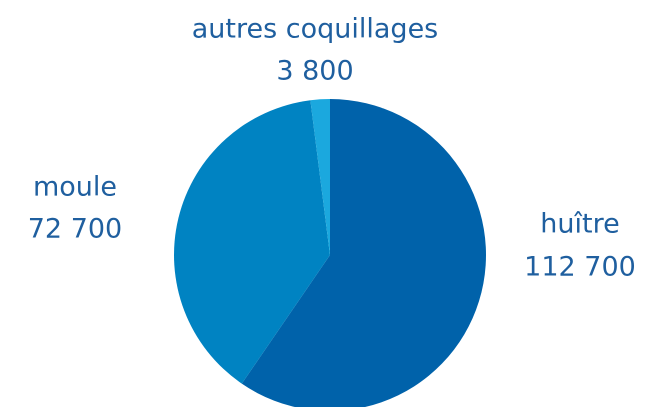 This screenshot has height=407, width=659. I want to click on value-label: 3 800, so click(314, 71).